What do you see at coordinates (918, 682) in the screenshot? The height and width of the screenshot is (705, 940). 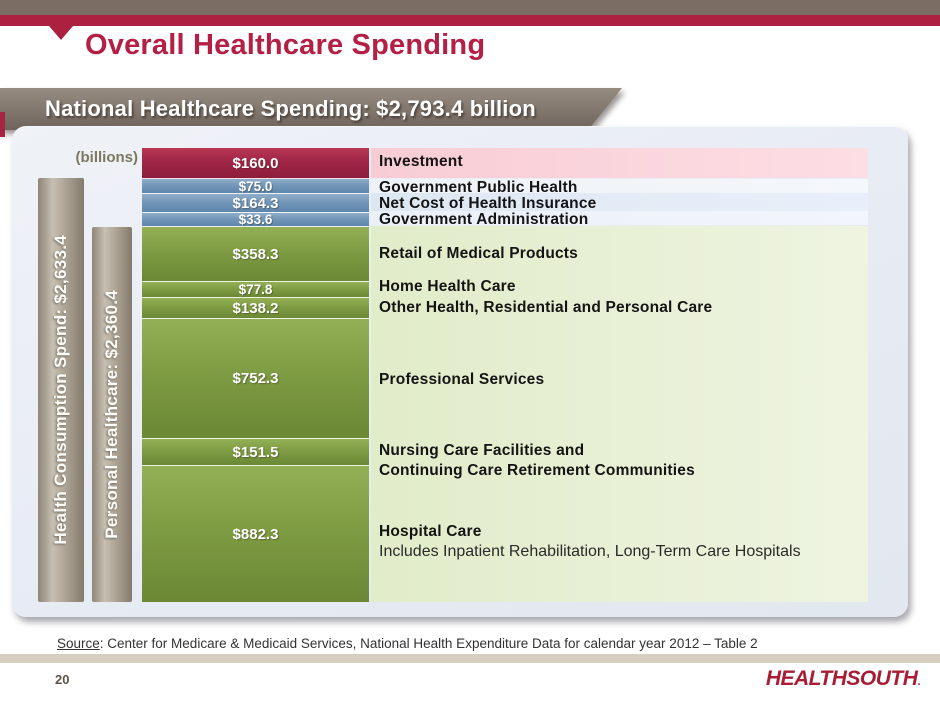 I see `logo-trademark-mark: .` at bounding box center [918, 682].